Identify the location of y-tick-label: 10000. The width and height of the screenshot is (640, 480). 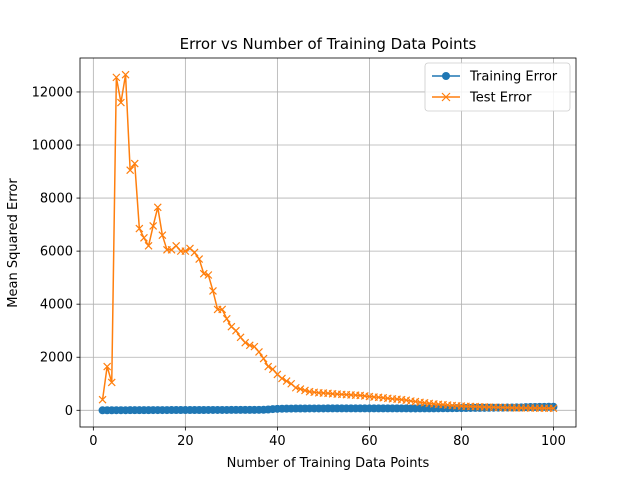
(52, 146).